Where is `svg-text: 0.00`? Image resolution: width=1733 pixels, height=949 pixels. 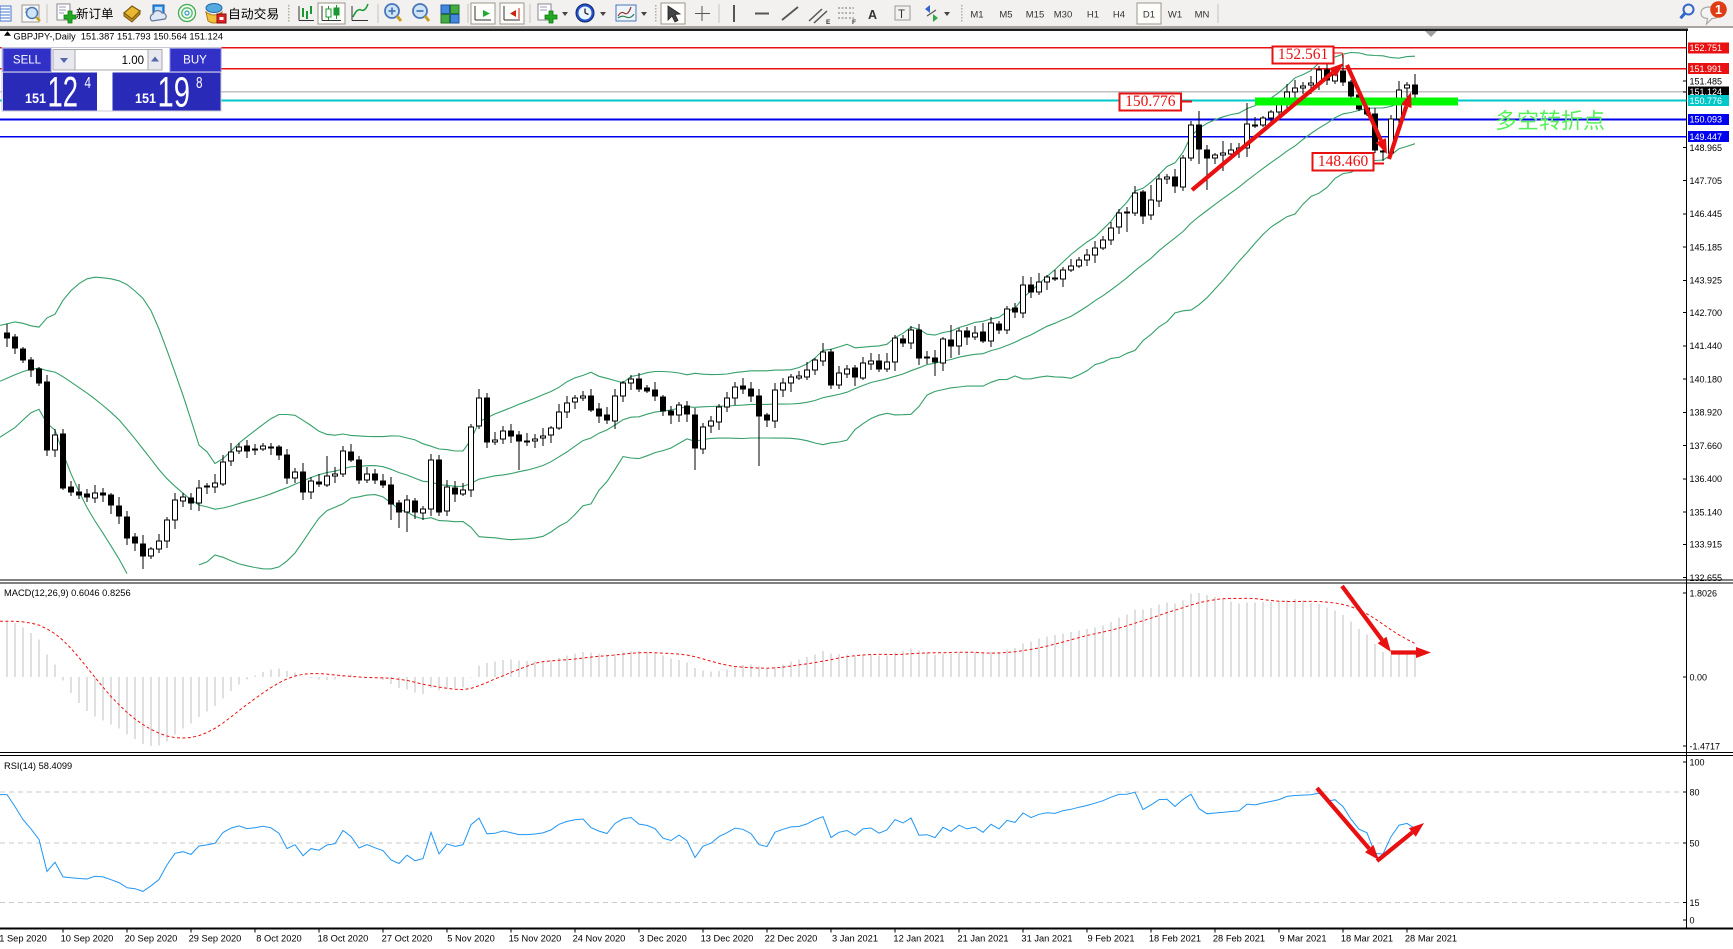
svg-text: 0.00 is located at coordinates (1699, 678).